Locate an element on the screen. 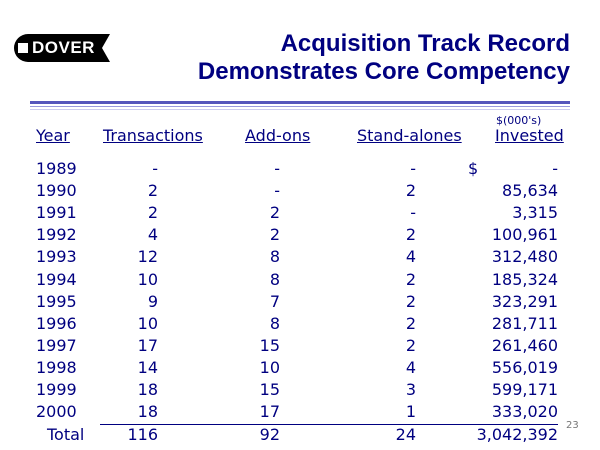  cell-addons: 10 is located at coordinates (269, 367).